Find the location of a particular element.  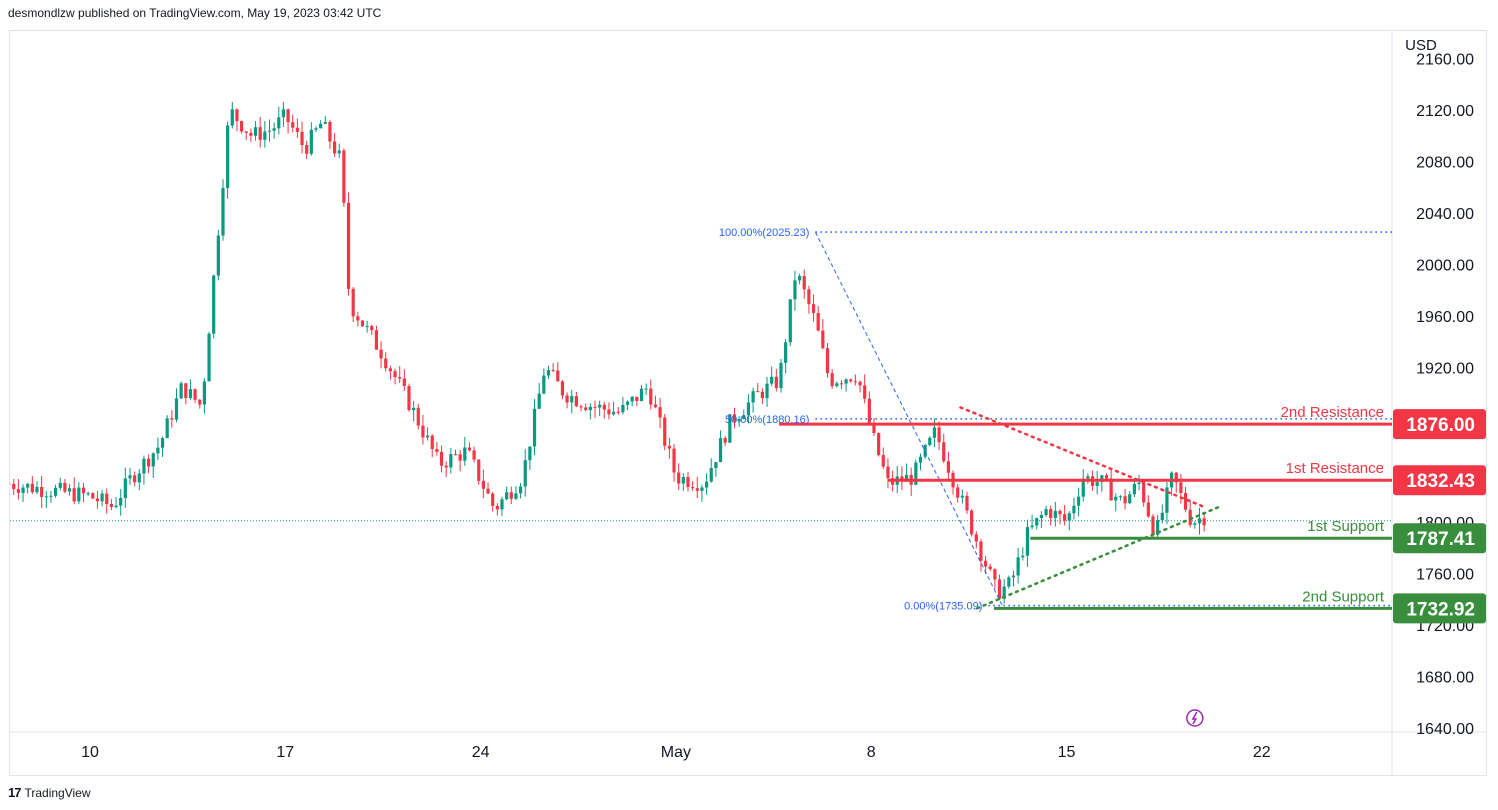

x-tick-label: 24 is located at coordinates (481, 752).